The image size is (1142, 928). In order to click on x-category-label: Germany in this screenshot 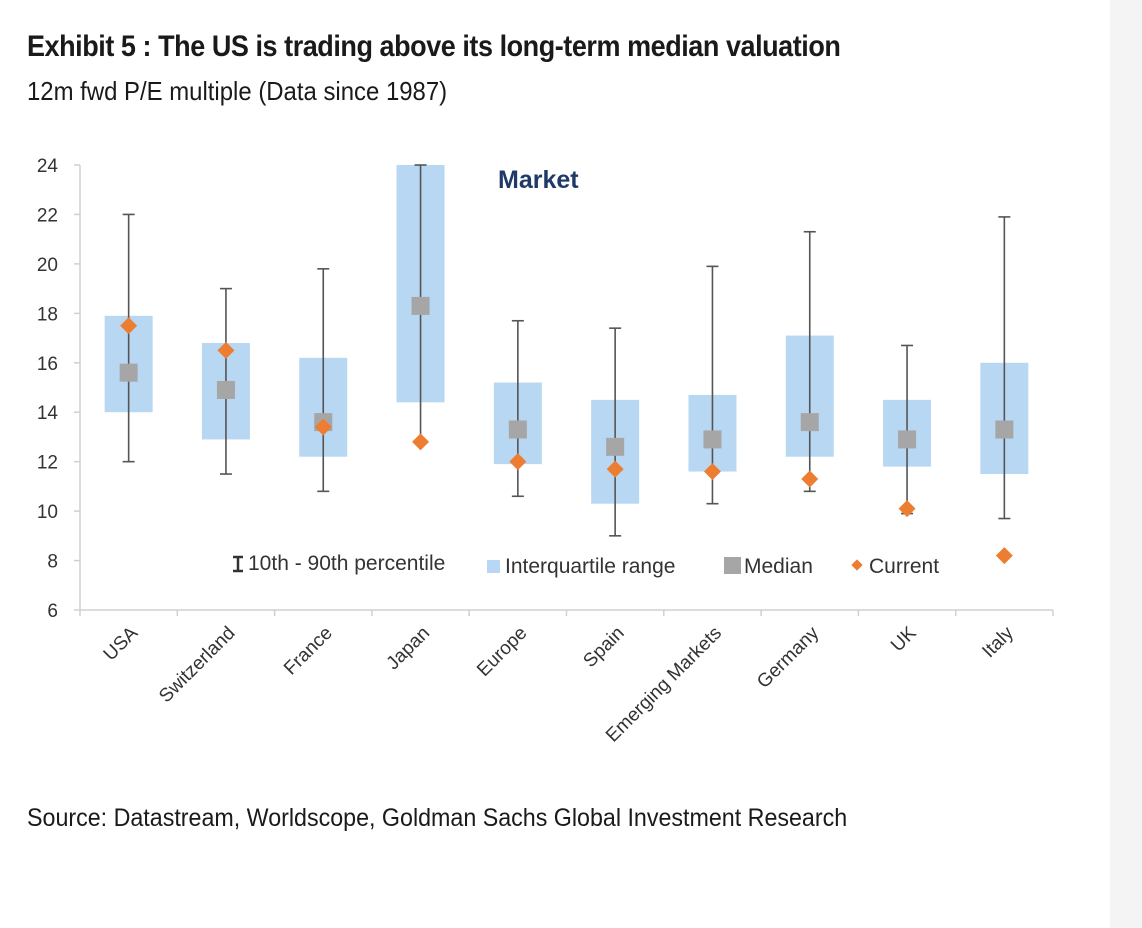, I will do `click(788, 657)`.